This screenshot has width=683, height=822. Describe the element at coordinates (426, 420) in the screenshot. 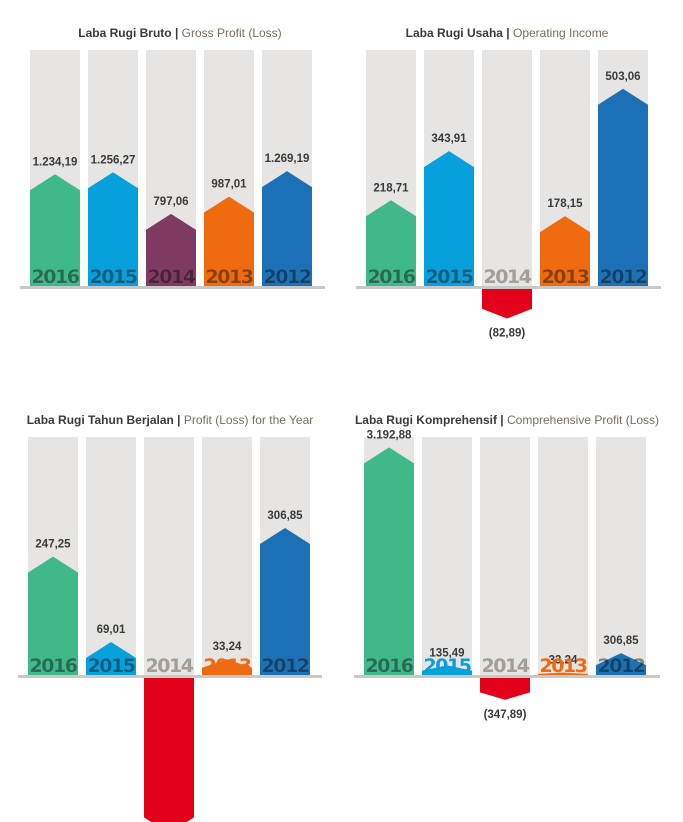

I see `chart-title-id: Laba Rugi Komprehensif` at that location.